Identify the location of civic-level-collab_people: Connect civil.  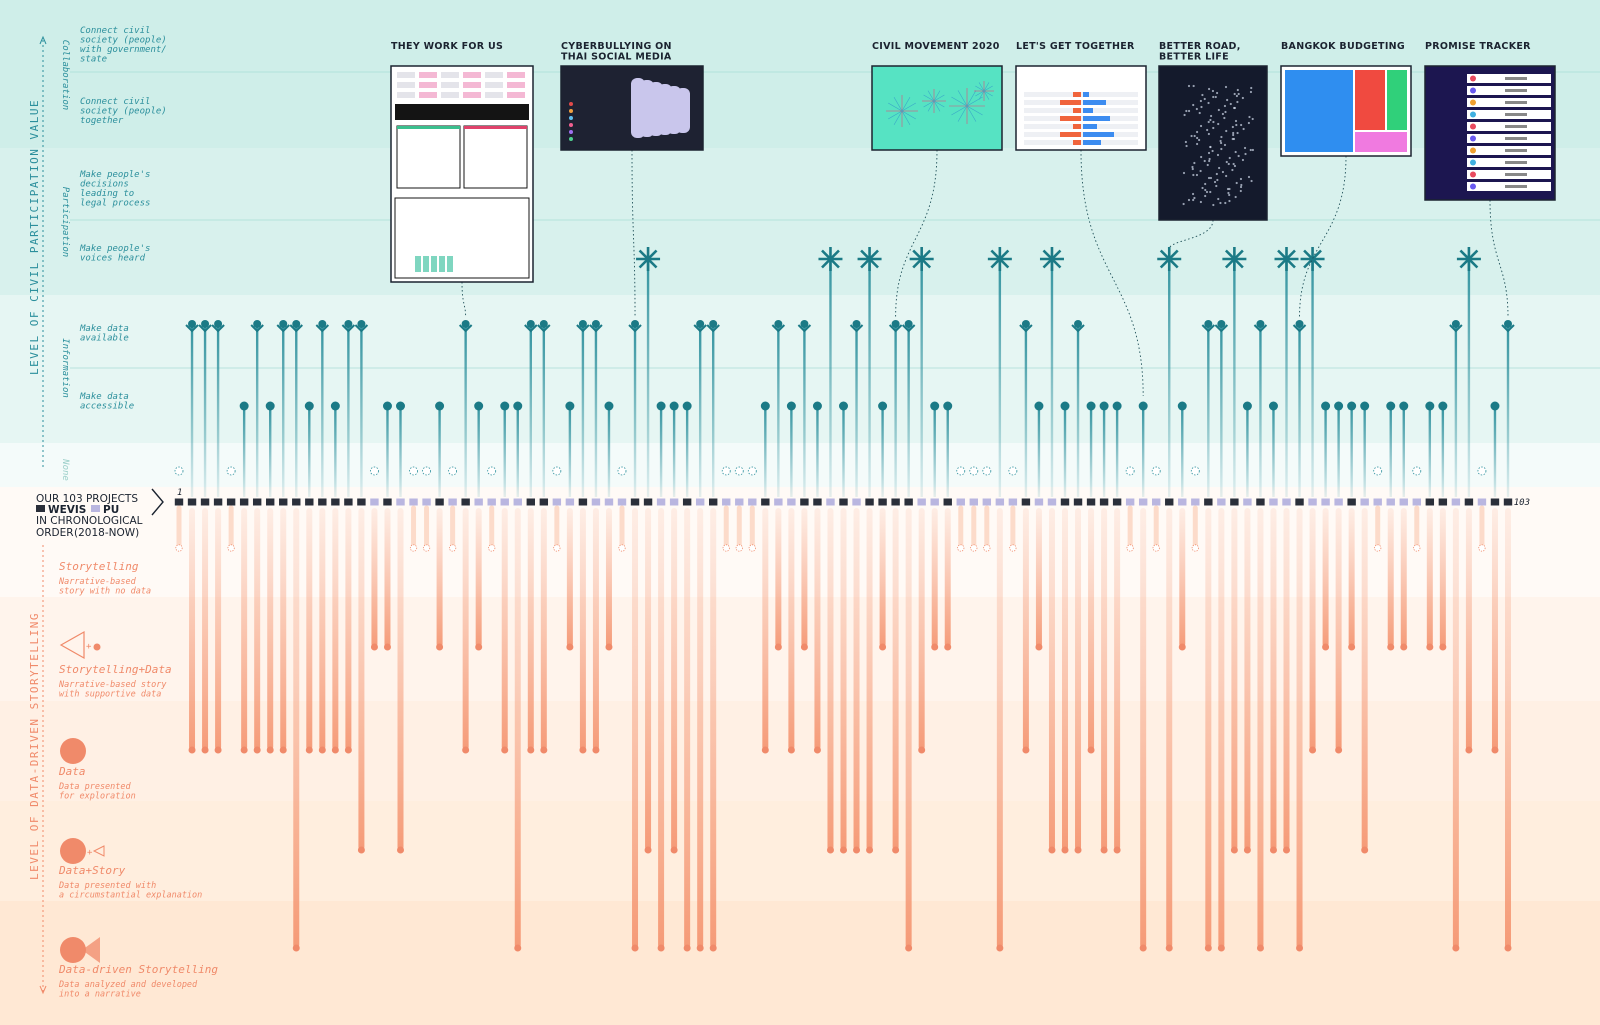
(115, 102).